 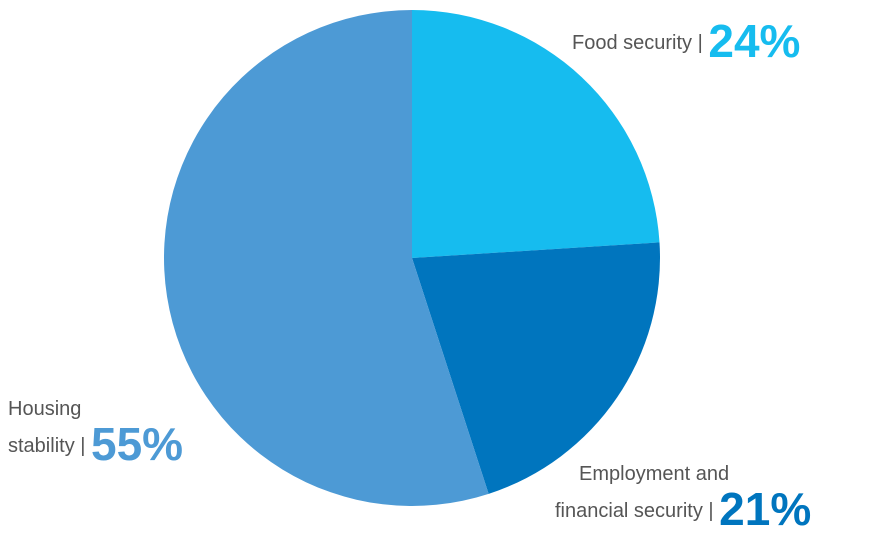 What do you see at coordinates (45, 409) in the screenshot?
I see `slice-label-name-line1: Housing` at bounding box center [45, 409].